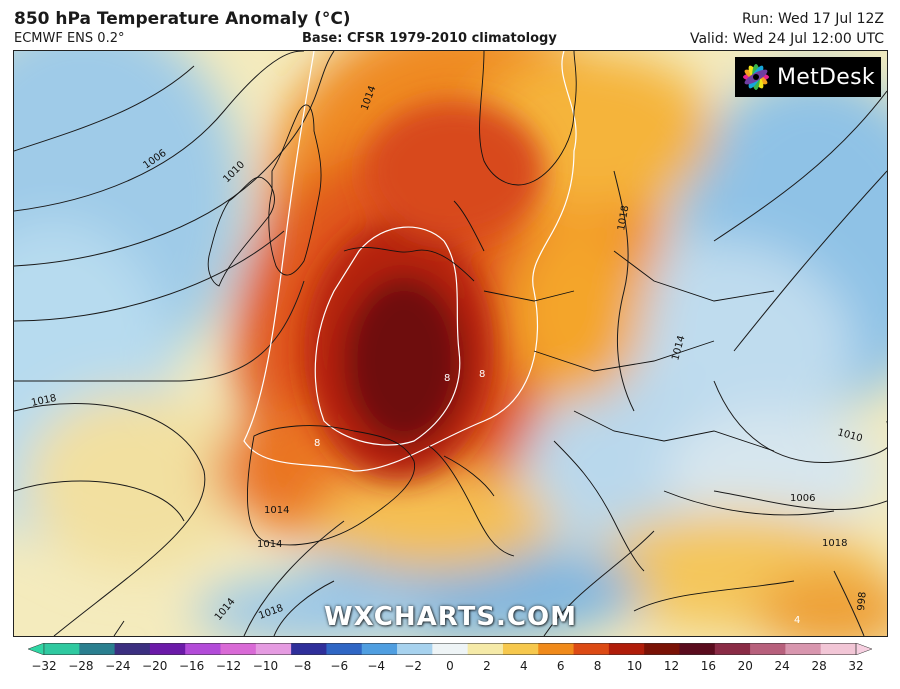  I want to click on colorbar-tick-label: −8, so click(302, 666).